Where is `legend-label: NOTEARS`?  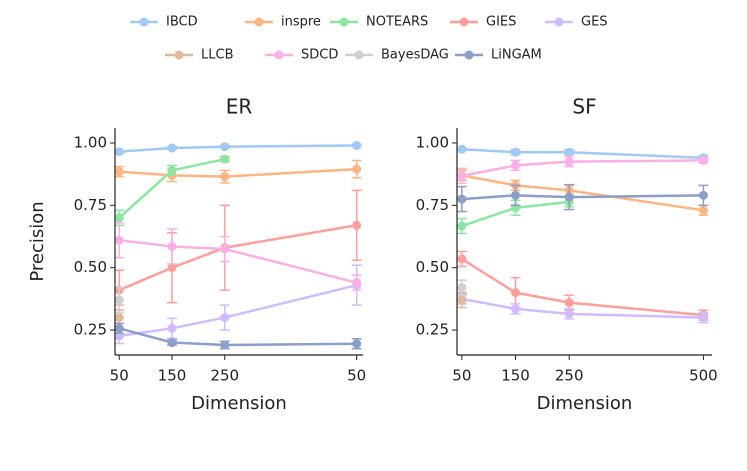 legend-label: NOTEARS is located at coordinates (397, 22).